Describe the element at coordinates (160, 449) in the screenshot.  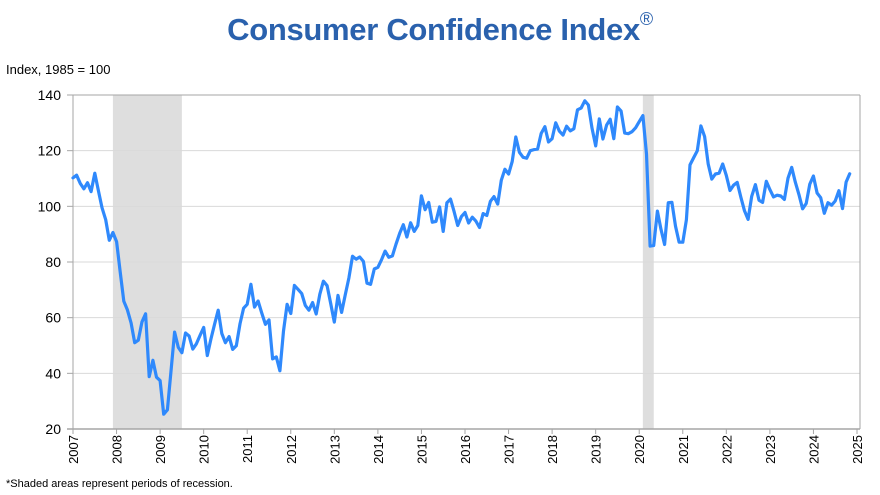
I see `x-tick-label: 2009` at that location.